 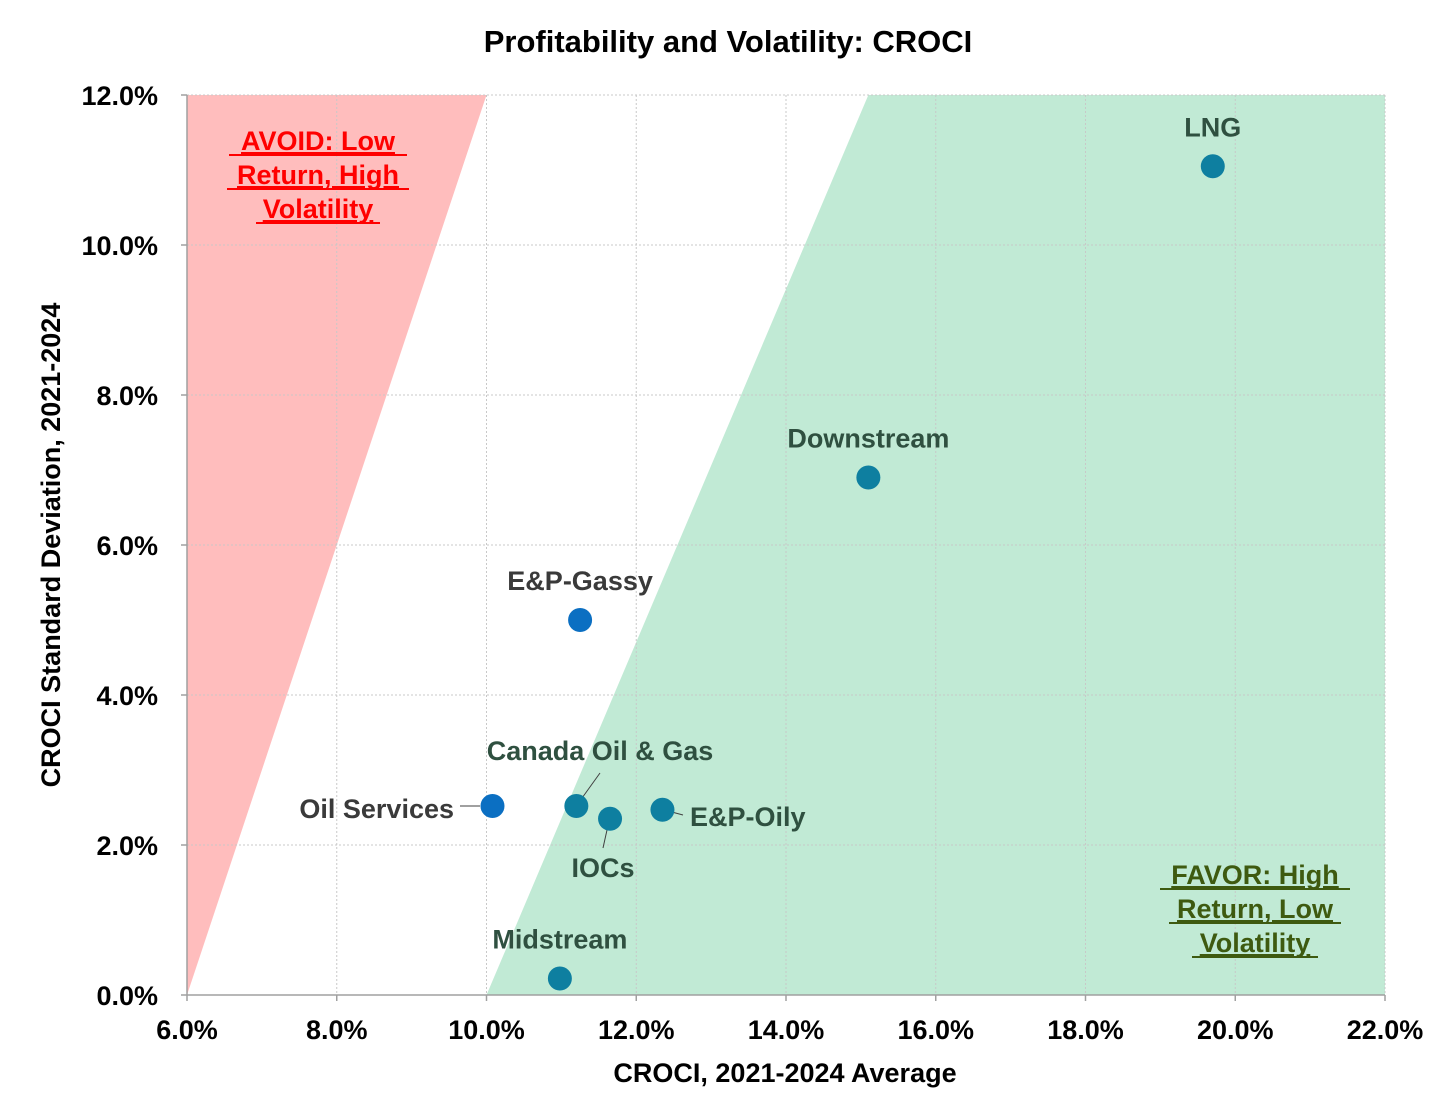 What do you see at coordinates (119, 246) in the screenshot?
I see `y-tick-label: 10.0%` at bounding box center [119, 246].